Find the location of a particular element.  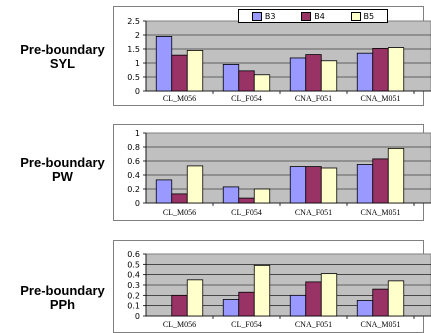

row-label-pph: Pre-boundary PPh is located at coordinates (62, 298).